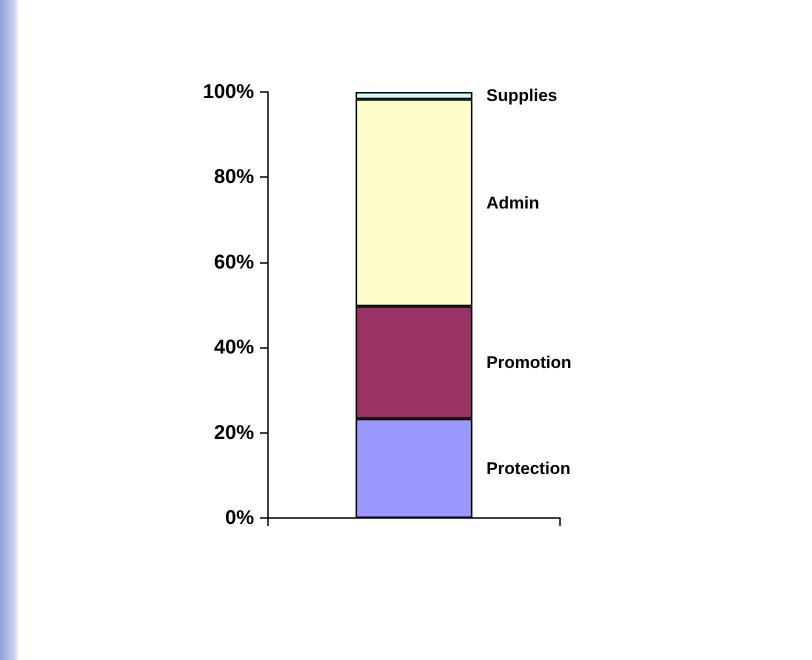 The height and width of the screenshot is (660, 812). Describe the element at coordinates (234, 177) in the screenshot. I see `y-tick-label: 80%` at that location.